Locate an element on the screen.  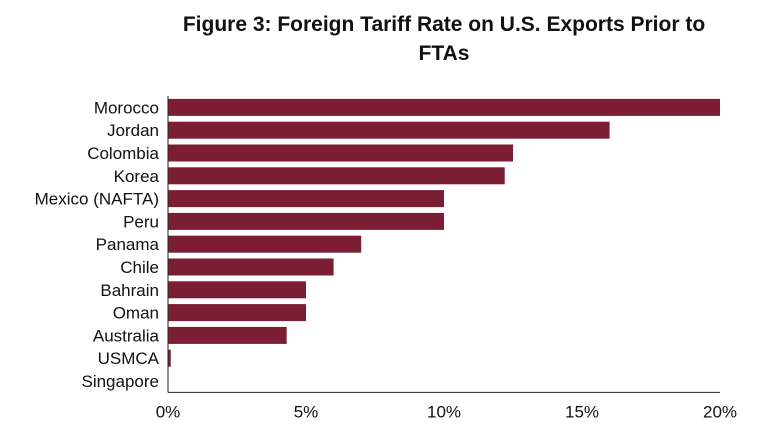
bar-chile is located at coordinates (251, 267).